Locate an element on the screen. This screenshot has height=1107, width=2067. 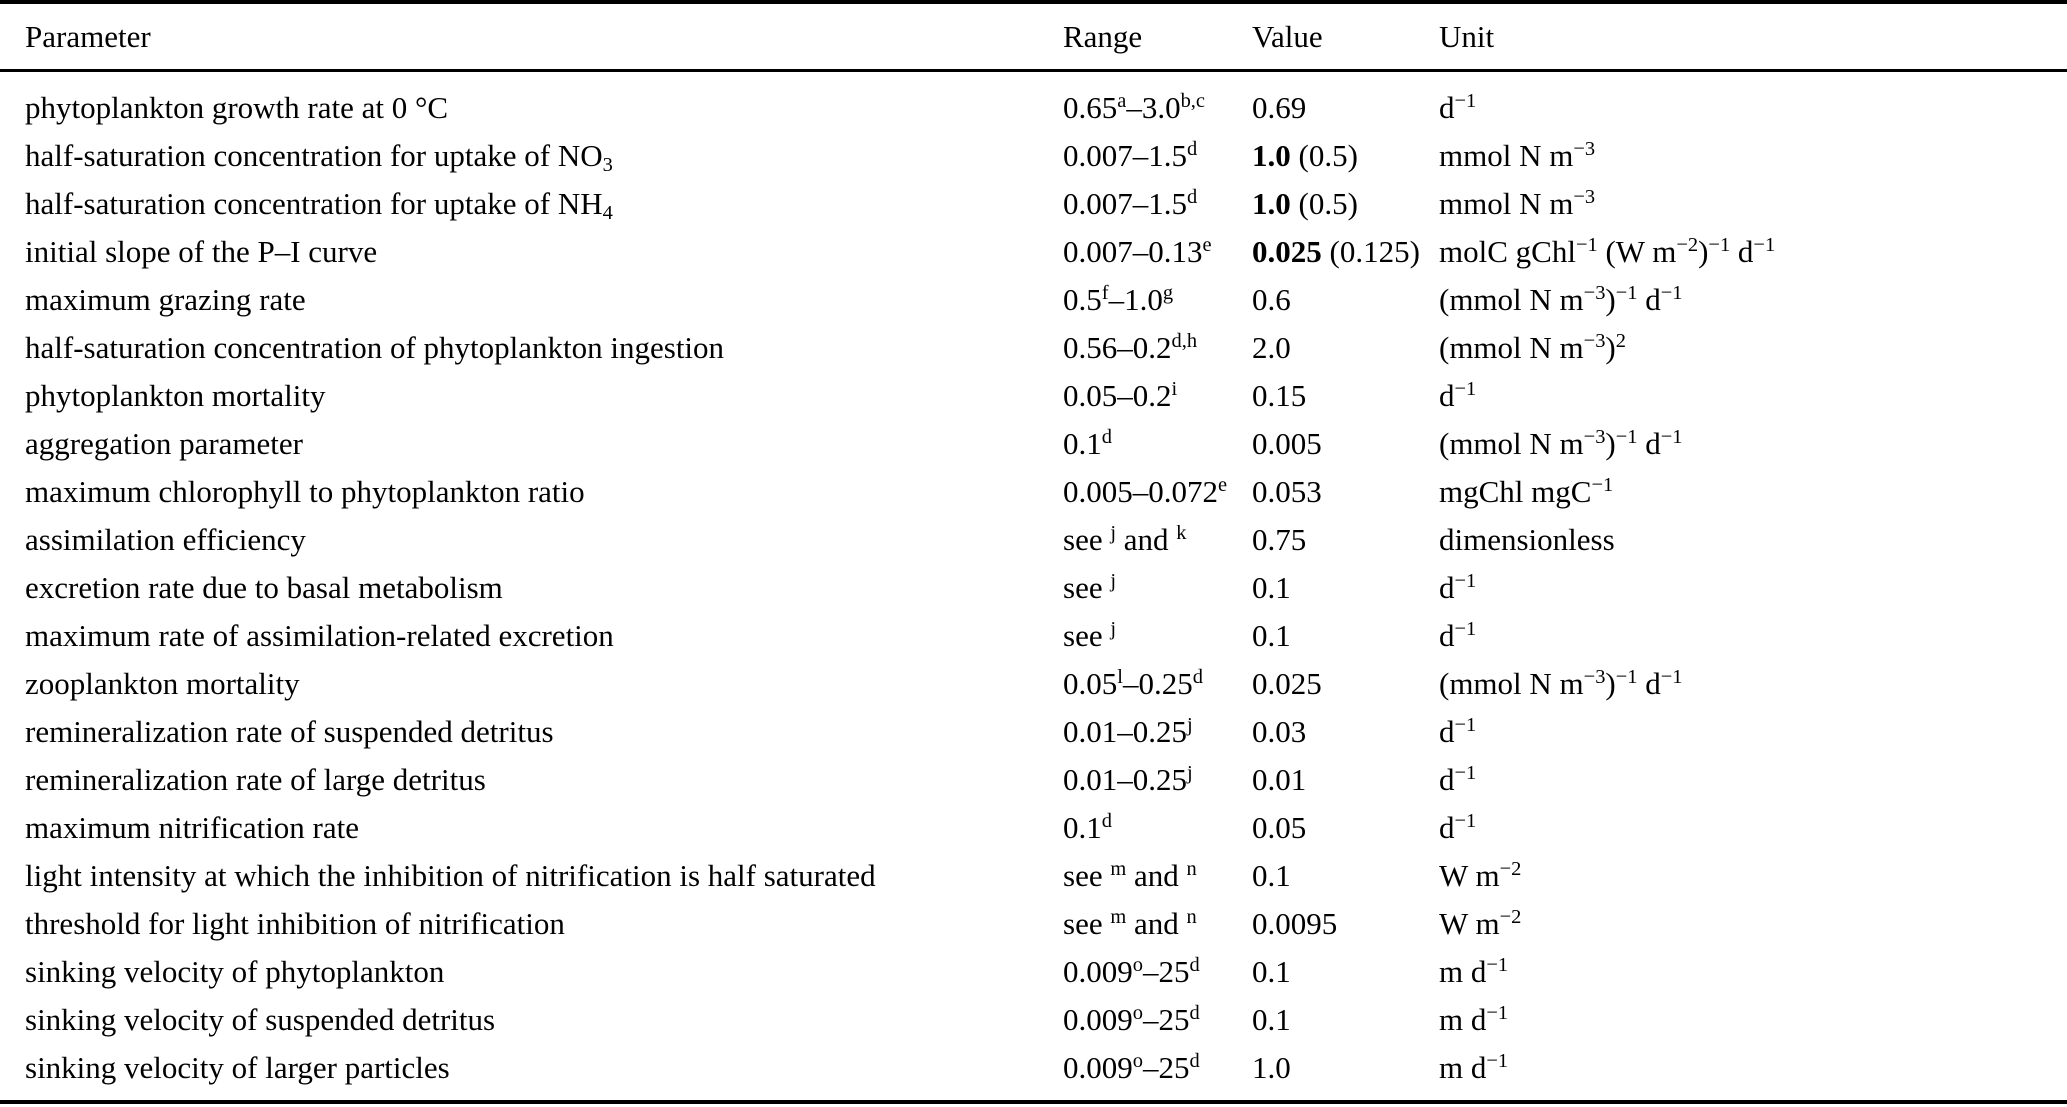
cell-parameter: assimilation efficiency is located at coordinates (165, 540).